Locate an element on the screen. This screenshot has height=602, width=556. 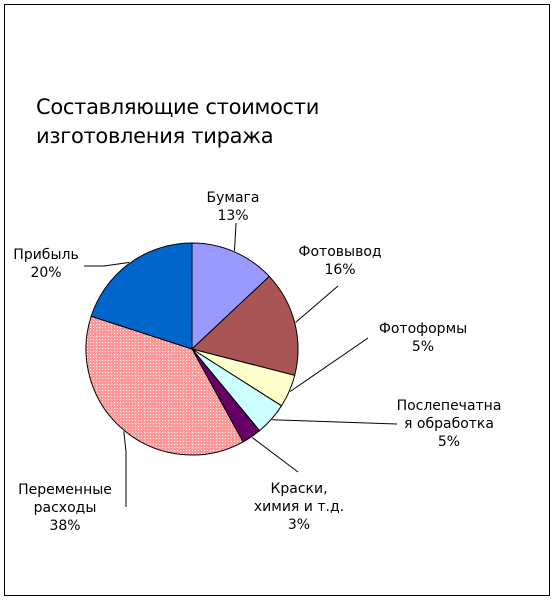
pie-slice-peremennye is located at coordinates (164, 385).